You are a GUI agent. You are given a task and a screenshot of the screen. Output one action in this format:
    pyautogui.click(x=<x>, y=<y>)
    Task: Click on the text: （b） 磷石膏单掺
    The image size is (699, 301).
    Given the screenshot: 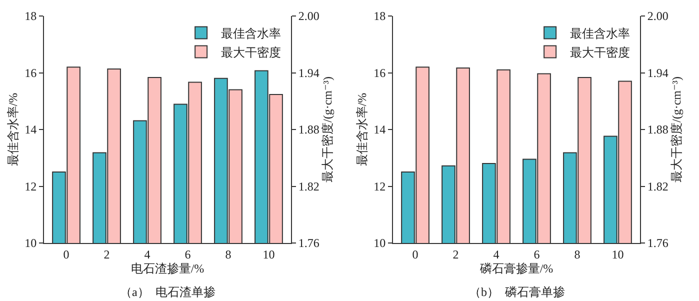 What is the action you would take?
    pyautogui.click(x=517, y=292)
    